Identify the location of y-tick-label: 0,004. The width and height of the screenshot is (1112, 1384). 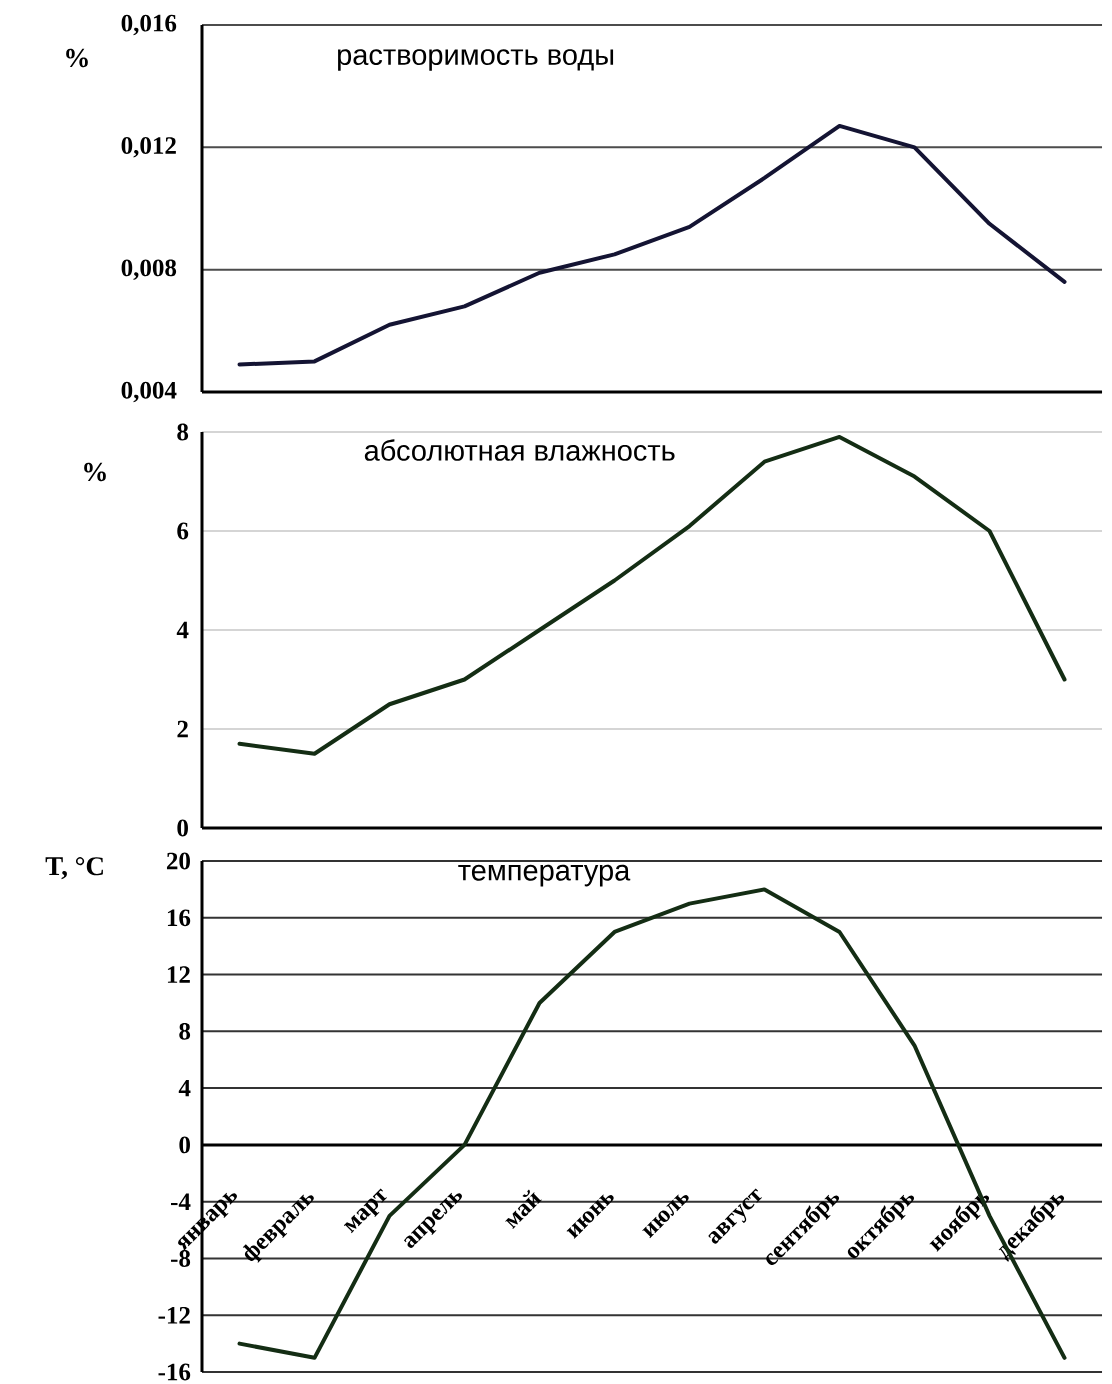
(149, 392).